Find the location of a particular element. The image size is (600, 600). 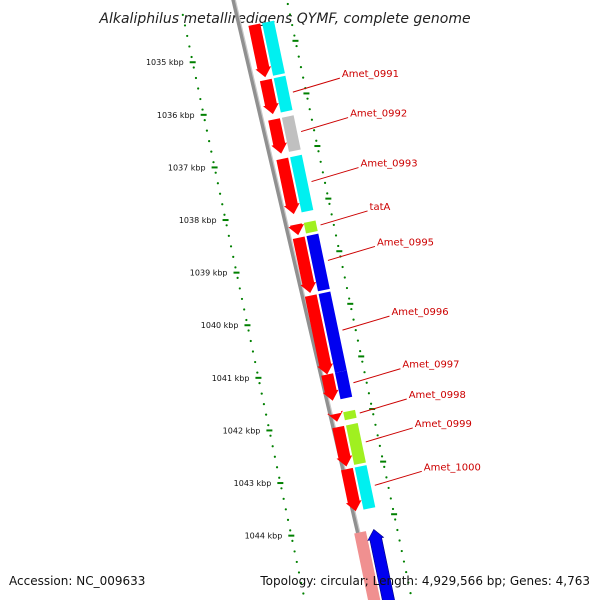

gene-label: tatA is located at coordinates (380, 207).